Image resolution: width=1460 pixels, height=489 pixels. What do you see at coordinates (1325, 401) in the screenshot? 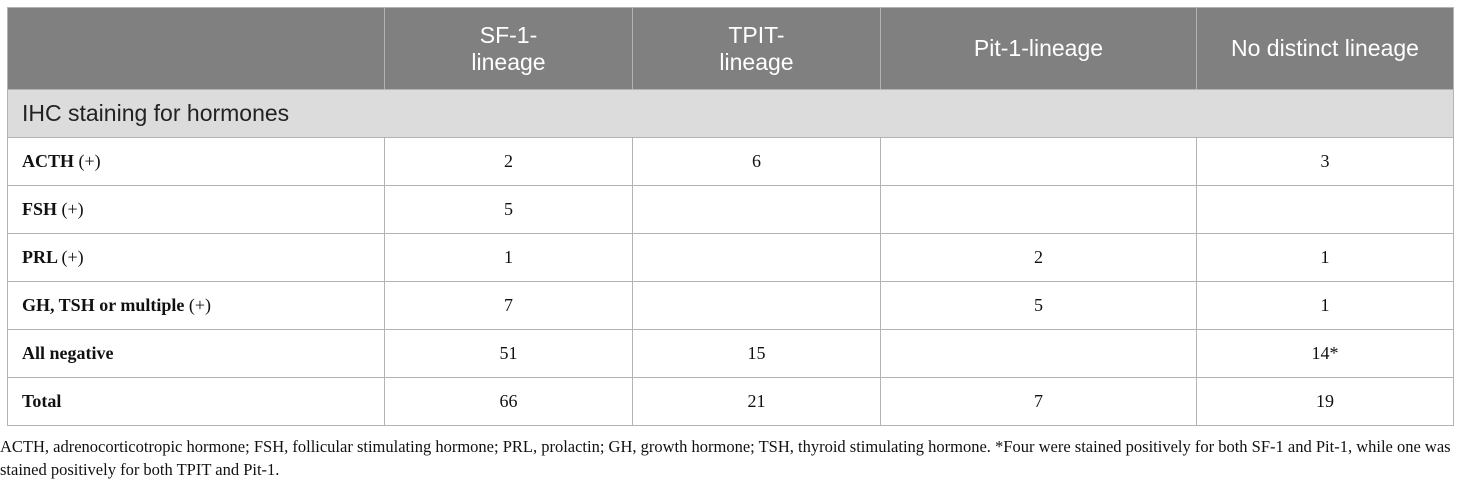
I see `table-cell: 19` at bounding box center [1325, 401].